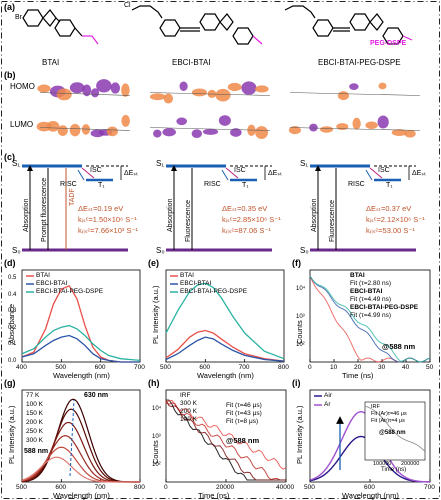 Image resolution: width=441 pixels, height=500 pixels. What do you see at coordinates (389, 414) in the screenshot?
I see `inset-legend: Fit (Ar)τ=46 μs` at bounding box center [389, 414].